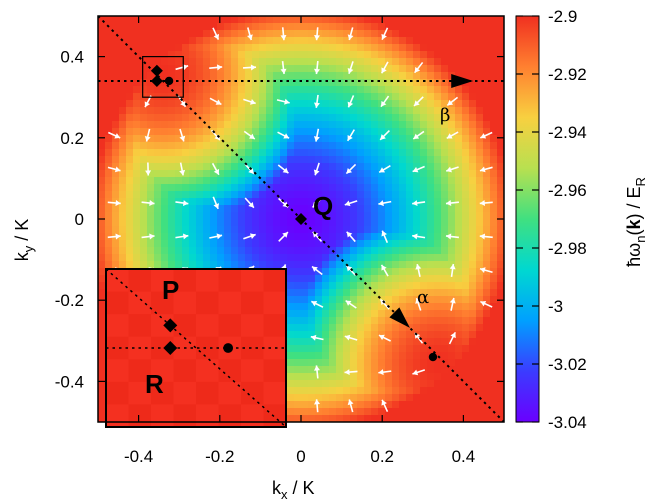 This screenshot has width=657, height=502. Describe the element at coordinates (138, 456) in the screenshot. I see `x-tick-label: -0.4` at that location.